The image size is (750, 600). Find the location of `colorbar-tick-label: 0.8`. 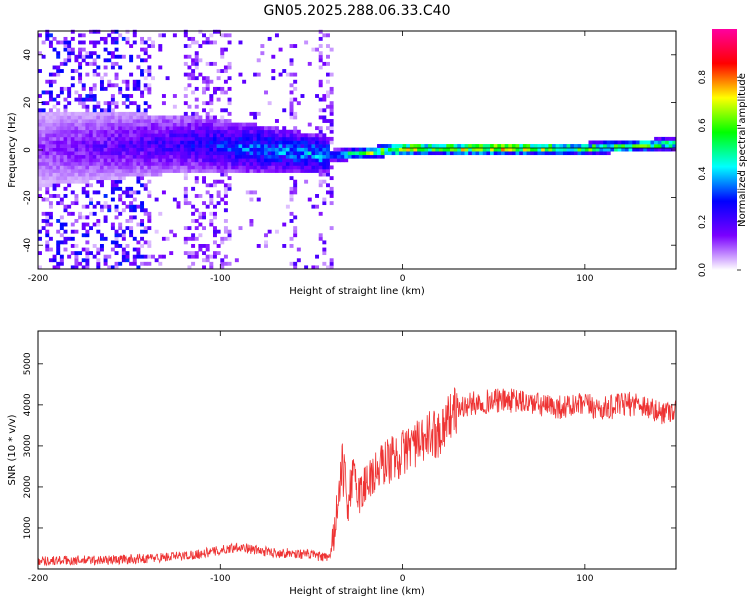

colorbar-tick-label: 0.8 is located at coordinates (703, 77).